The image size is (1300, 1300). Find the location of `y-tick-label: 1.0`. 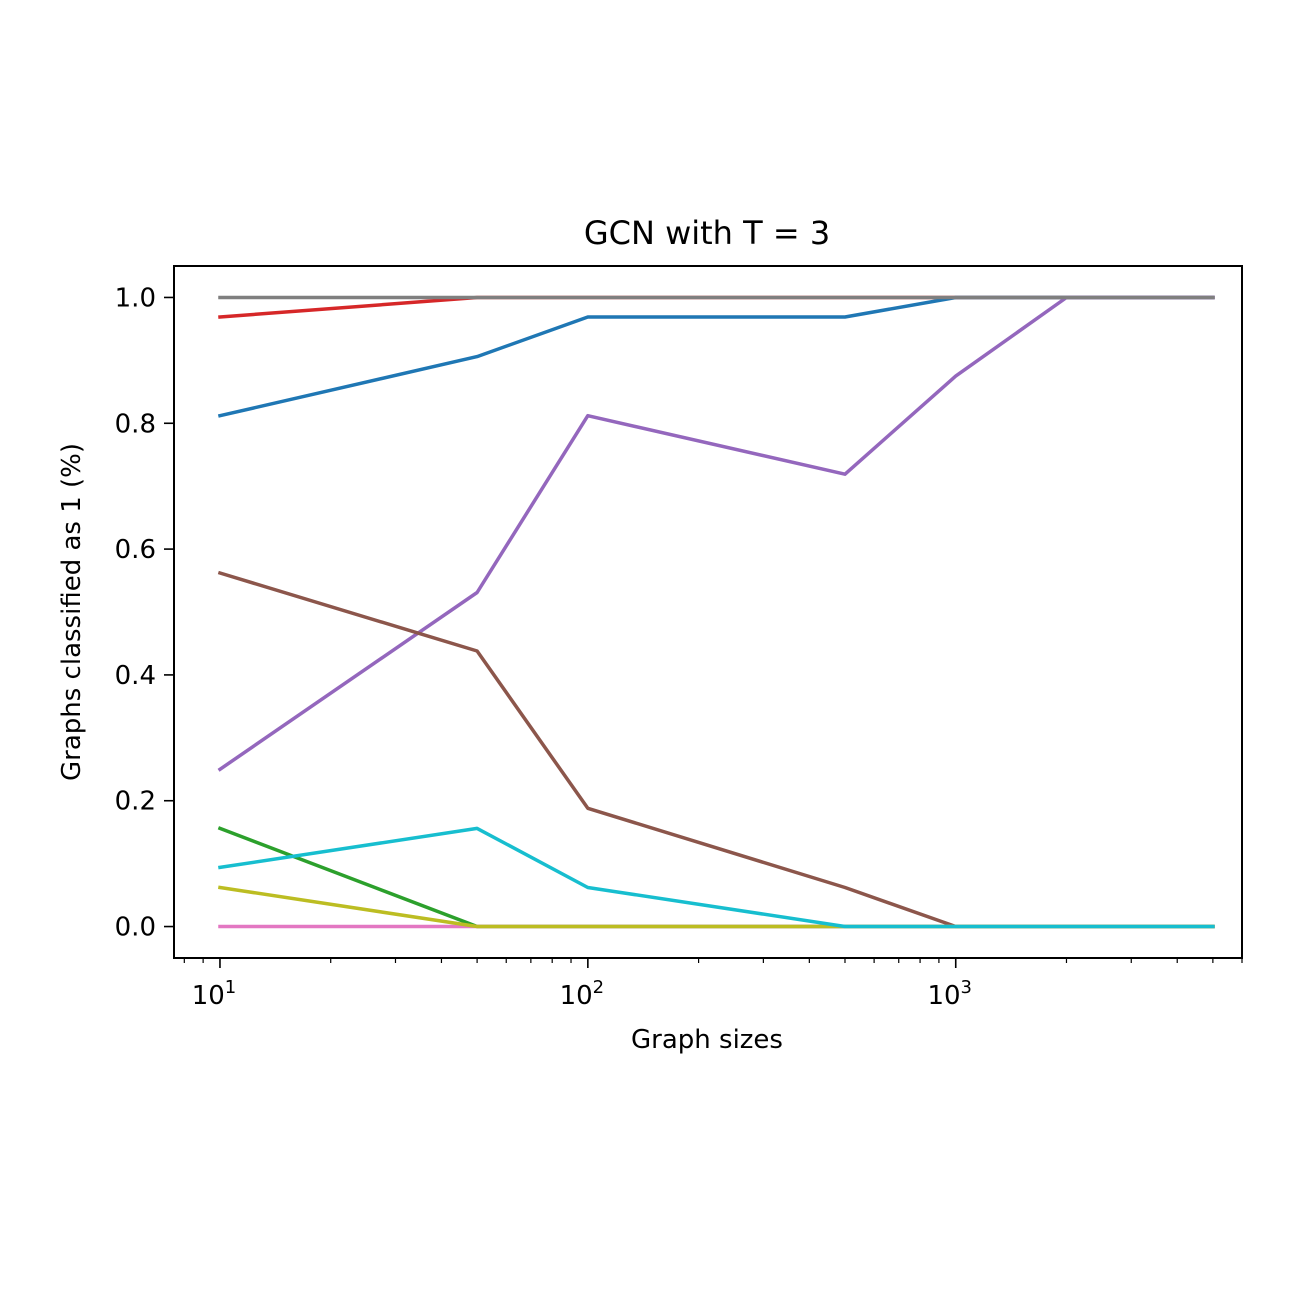

y-tick-label: 1.0 is located at coordinates (135, 298).